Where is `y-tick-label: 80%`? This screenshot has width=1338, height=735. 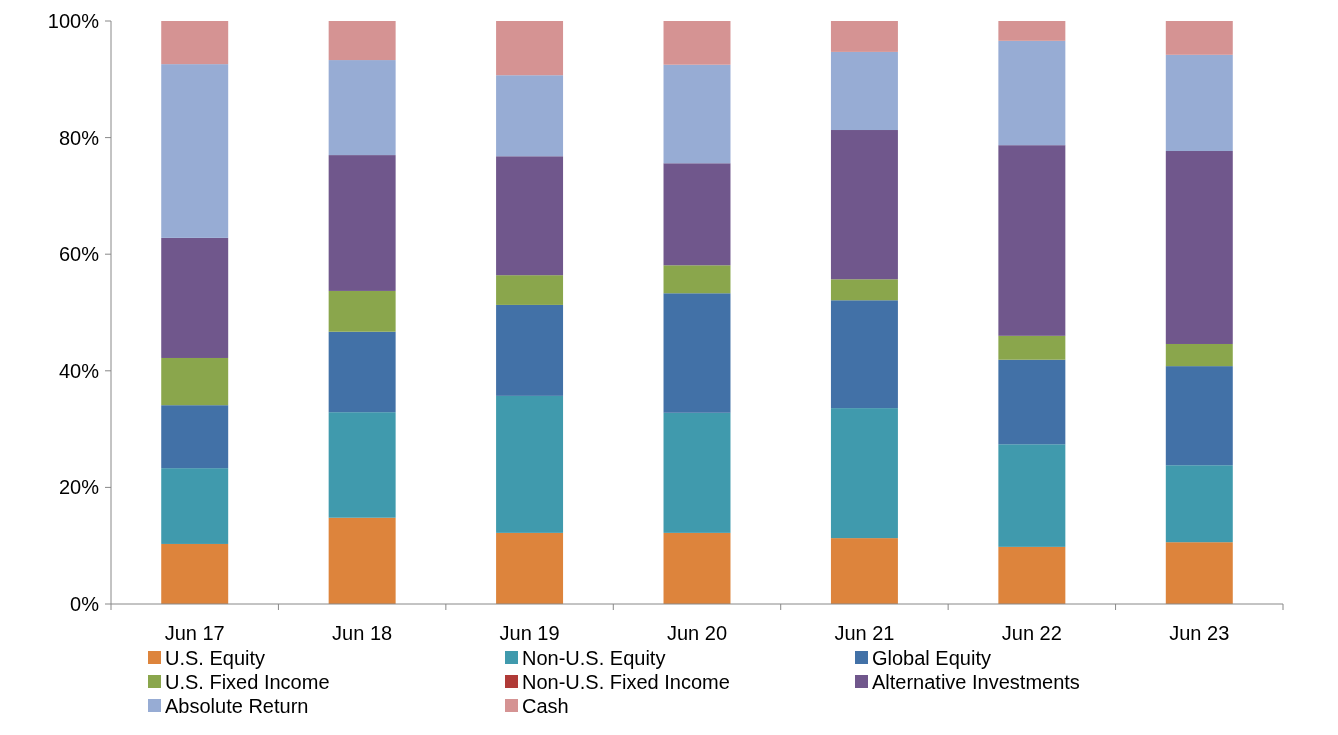
y-tick-label: 80% is located at coordinates (79, 137).